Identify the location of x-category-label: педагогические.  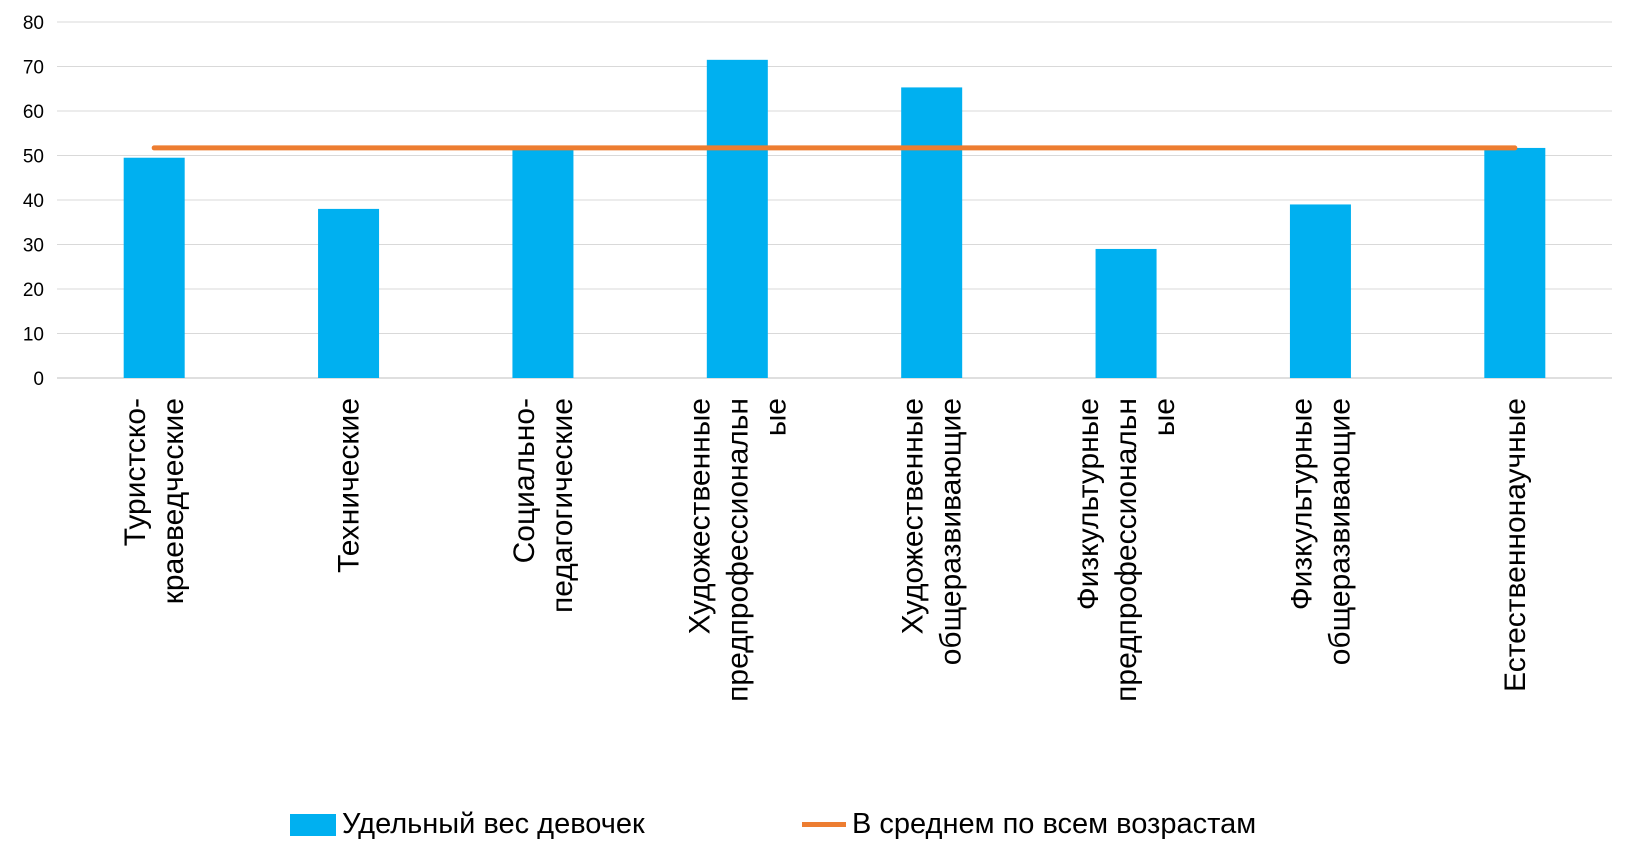
(562, 505).